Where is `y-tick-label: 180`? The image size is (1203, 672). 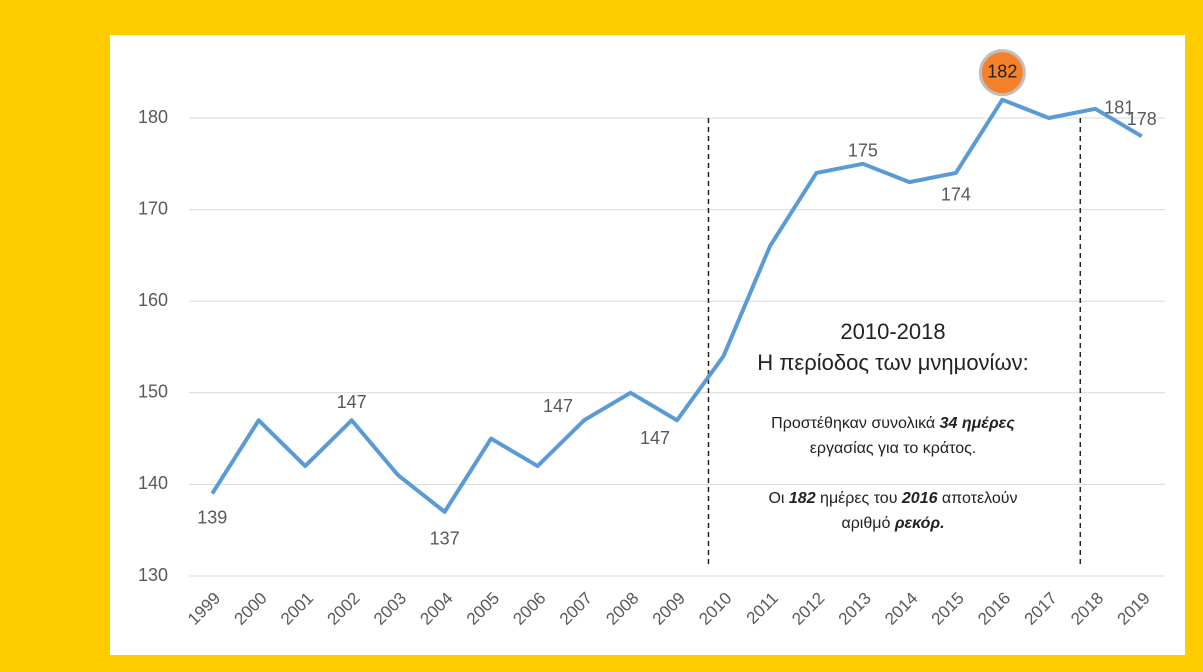 y-tick-label: 180 is located at coordinates (153, 117).